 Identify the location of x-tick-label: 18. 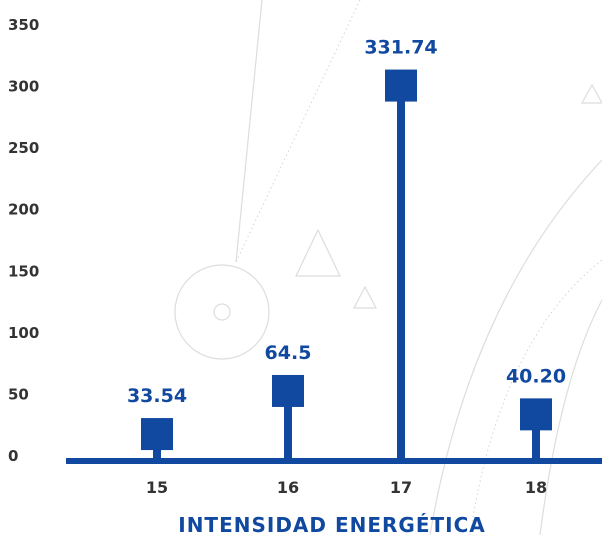
(536, 487).